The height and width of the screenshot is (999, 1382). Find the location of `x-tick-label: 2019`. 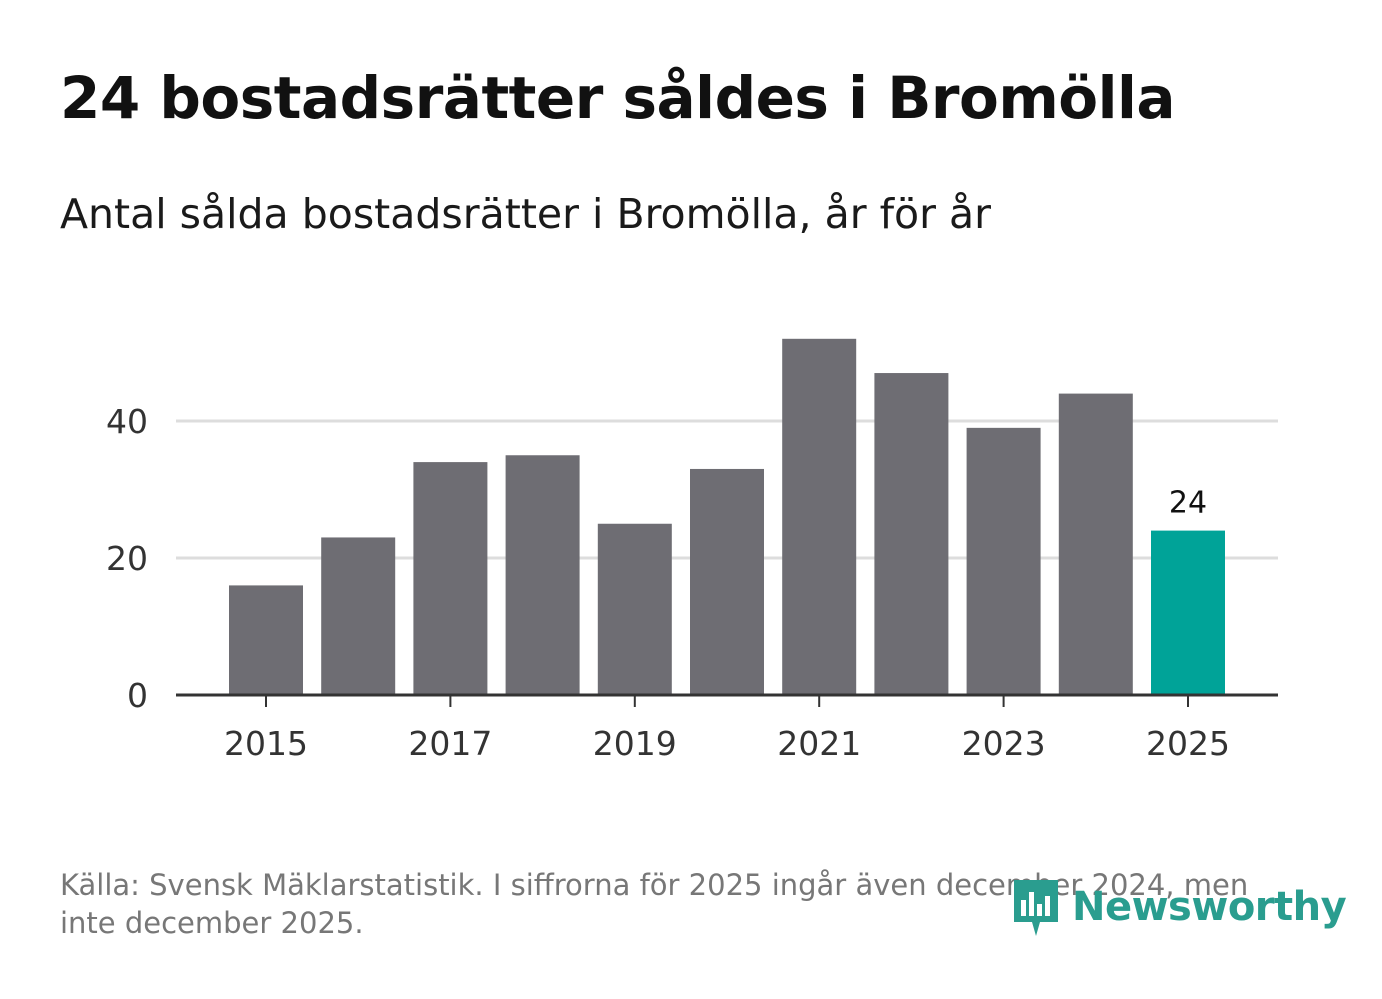

x-tick-label: 2019 is located at coordinates (635, 743).